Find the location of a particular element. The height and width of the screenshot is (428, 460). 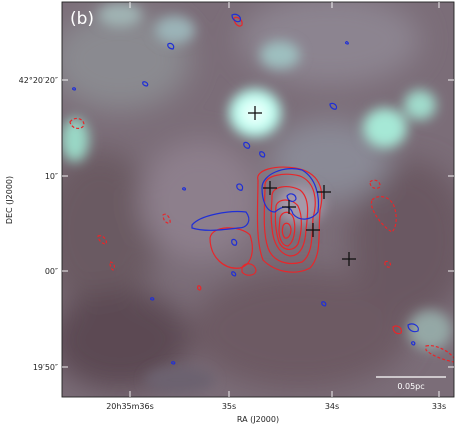

x-tick-label: 20h35m36s is located at coordinates (130, 406).